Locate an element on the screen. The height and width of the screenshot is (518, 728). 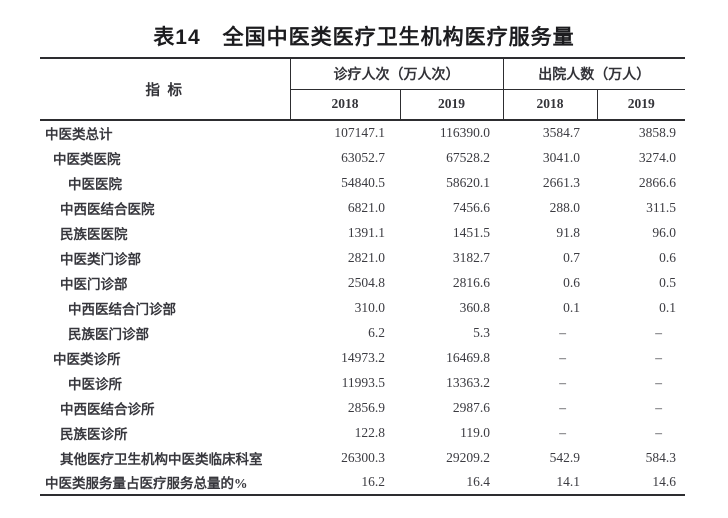
cell-value: 91.8 is located at coordinates (568, 232).